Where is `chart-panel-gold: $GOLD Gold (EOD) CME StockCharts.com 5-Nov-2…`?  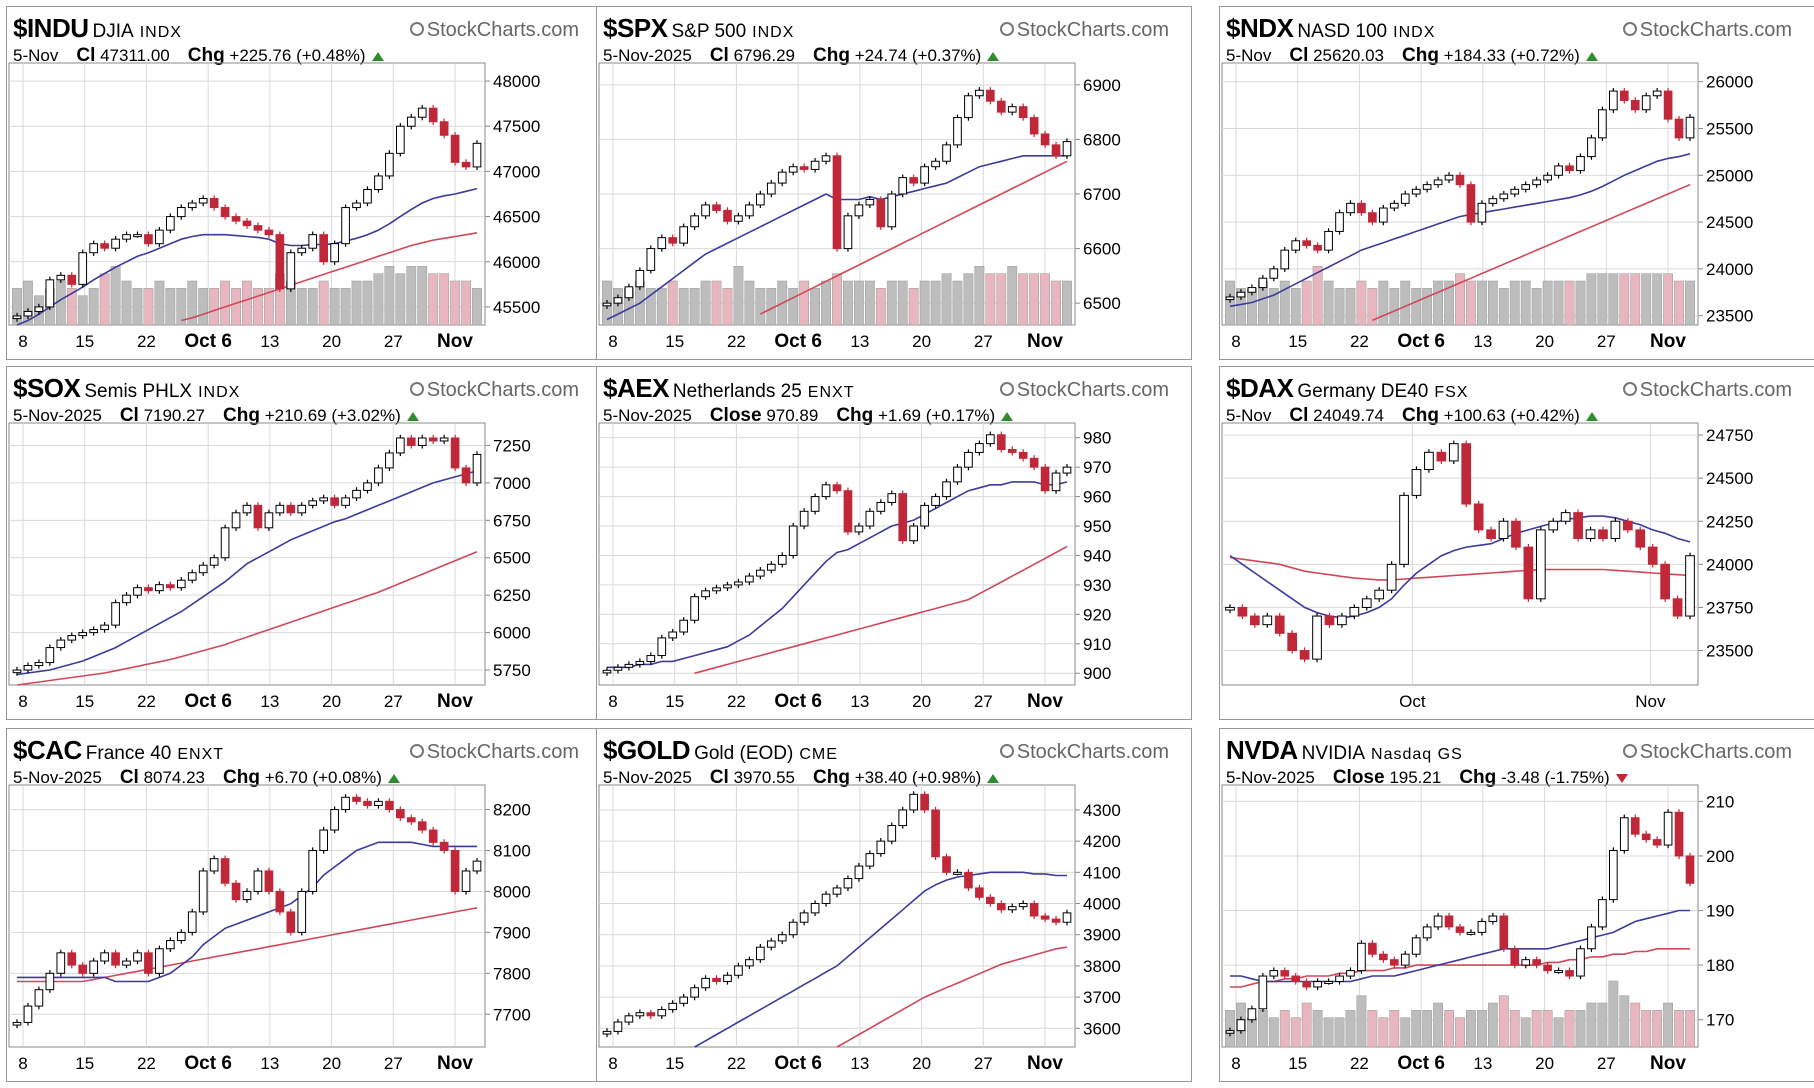
chart-panel-gold: $GOLD Gold (EOD) CME StockCharts.com 5-Nov-2… is located at coordinates (894, 905).